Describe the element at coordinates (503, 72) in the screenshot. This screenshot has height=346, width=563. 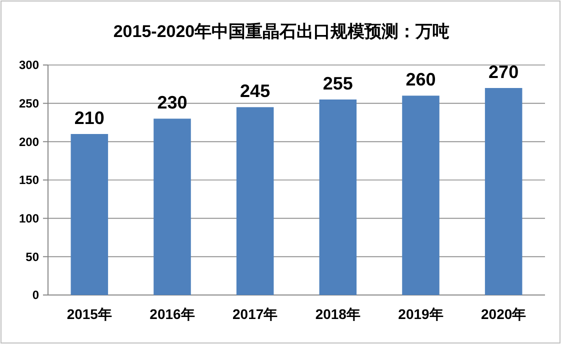
I see `data-label: 270` at that location.